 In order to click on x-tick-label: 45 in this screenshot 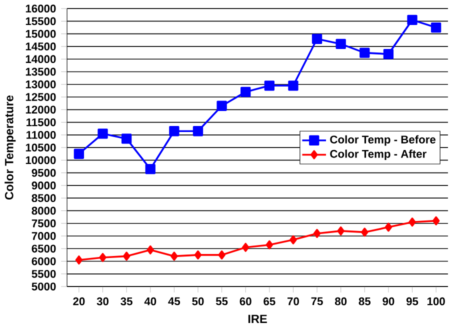, I will do `click(174, 302)`.